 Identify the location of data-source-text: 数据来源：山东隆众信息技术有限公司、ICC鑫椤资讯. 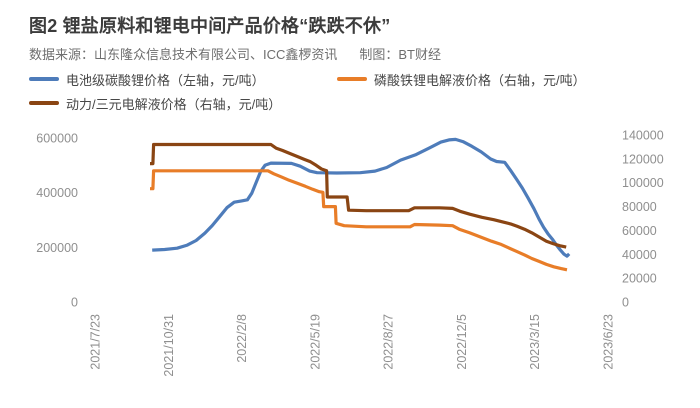
(183, 54).